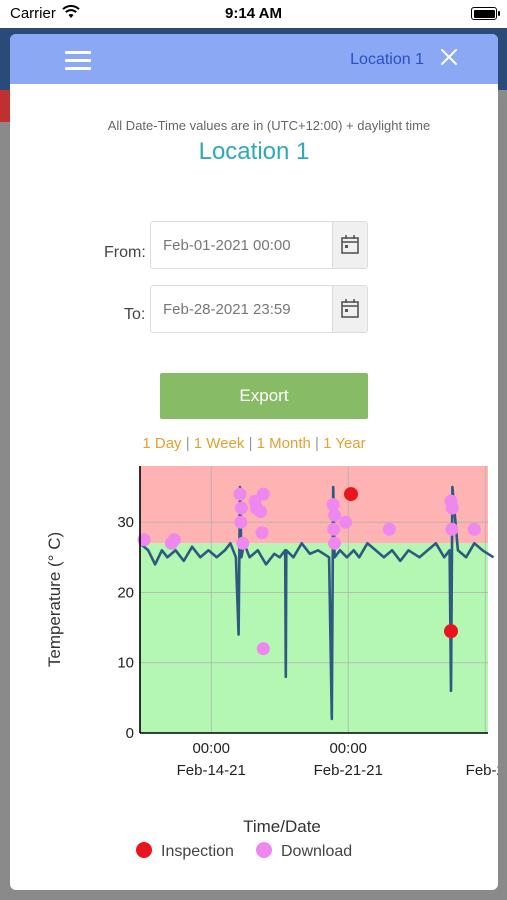  Describe the element at coordinates (348, 770) in the screenshot. I see `x-tick-date-label: Feb-21-21` at that location.